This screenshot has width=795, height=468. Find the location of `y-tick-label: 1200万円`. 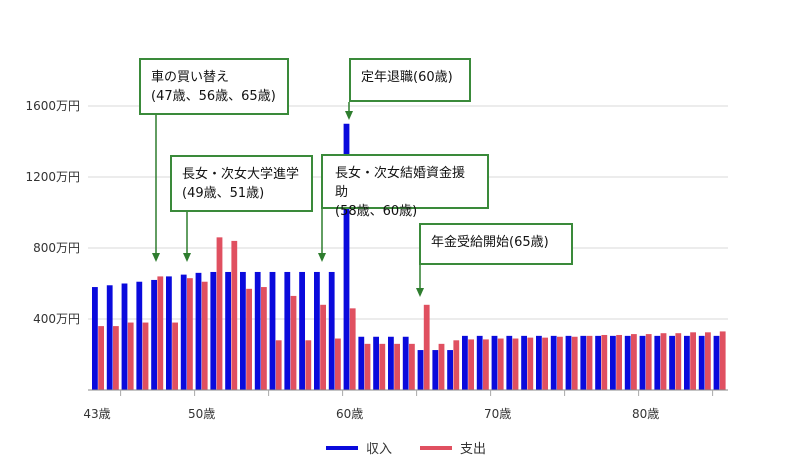

y-tick-label: 1200万円 is located at coordinates (52, 177).